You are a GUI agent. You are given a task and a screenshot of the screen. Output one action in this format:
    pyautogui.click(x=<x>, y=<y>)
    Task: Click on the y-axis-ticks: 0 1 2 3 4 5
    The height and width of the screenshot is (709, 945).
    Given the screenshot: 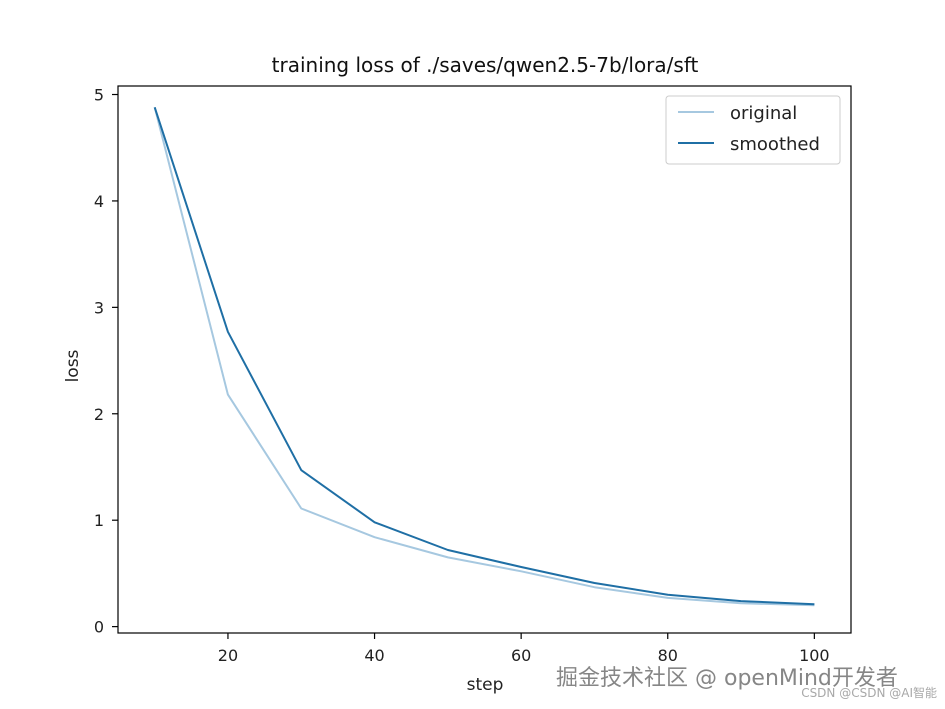 What is the action you would take?
    pyautogui.click(x=106, y=361)
    